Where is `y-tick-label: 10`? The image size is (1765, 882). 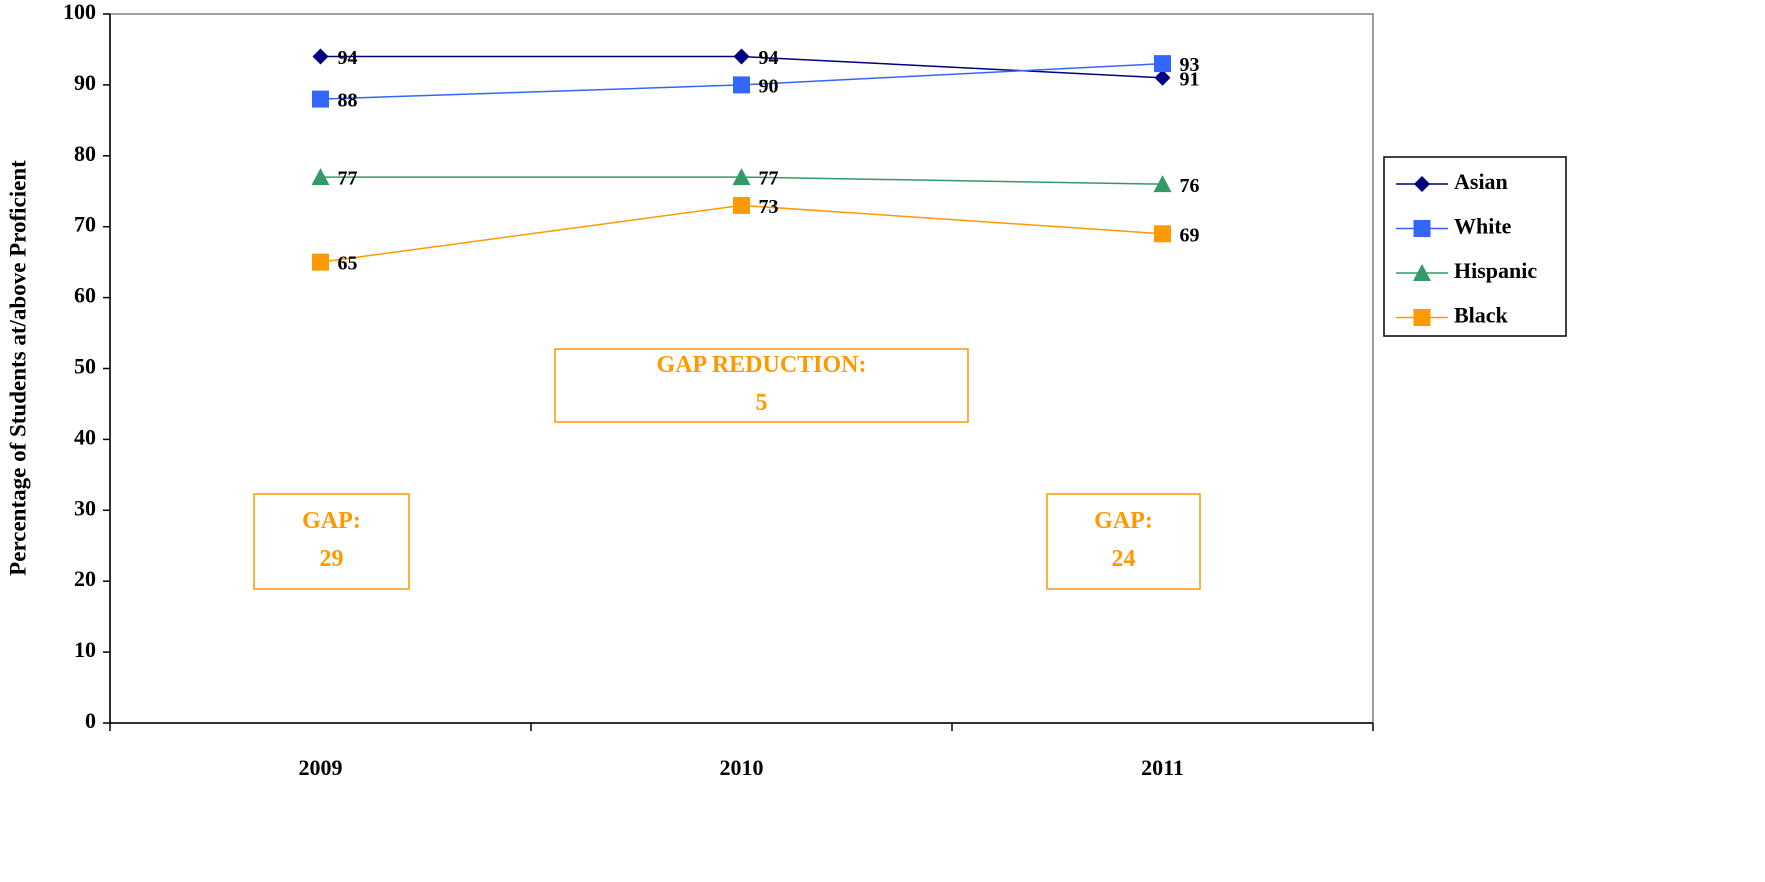
y-tick-label: 10 is located at coordinates (85, 649).